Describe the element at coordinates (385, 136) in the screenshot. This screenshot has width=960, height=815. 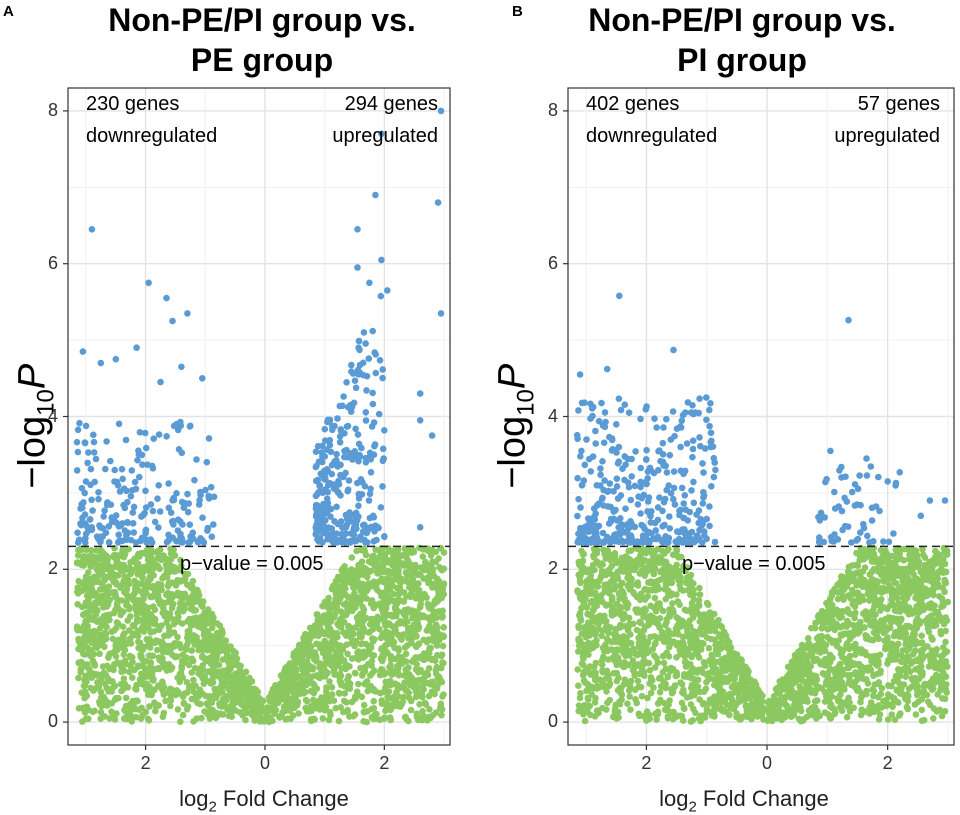
I see `upregulated-label: upregulated` at that location.